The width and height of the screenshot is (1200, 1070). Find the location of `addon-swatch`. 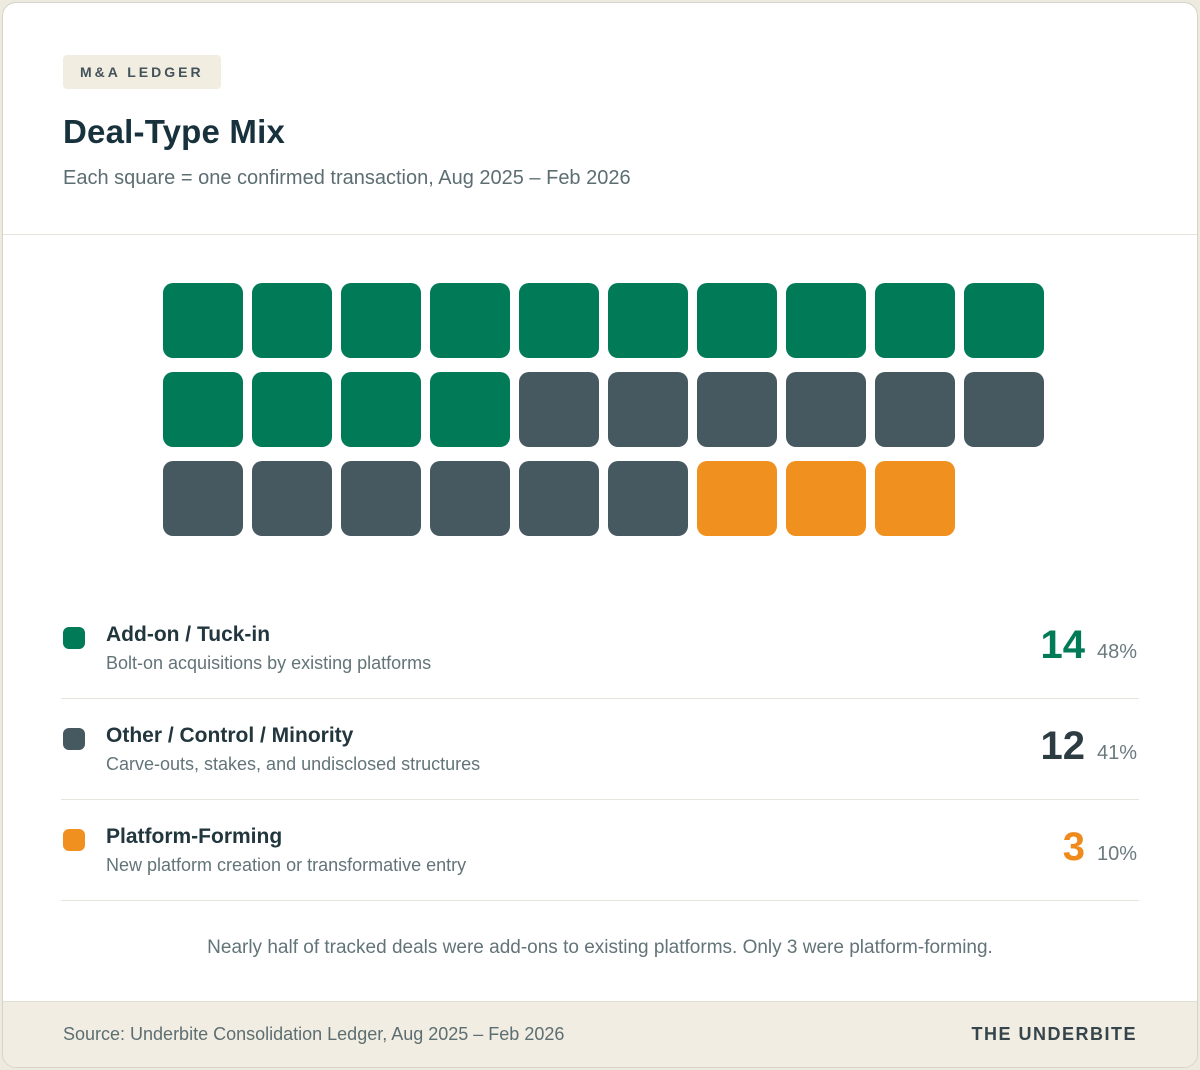

addon-swatch is located at coordinates (74, 638).